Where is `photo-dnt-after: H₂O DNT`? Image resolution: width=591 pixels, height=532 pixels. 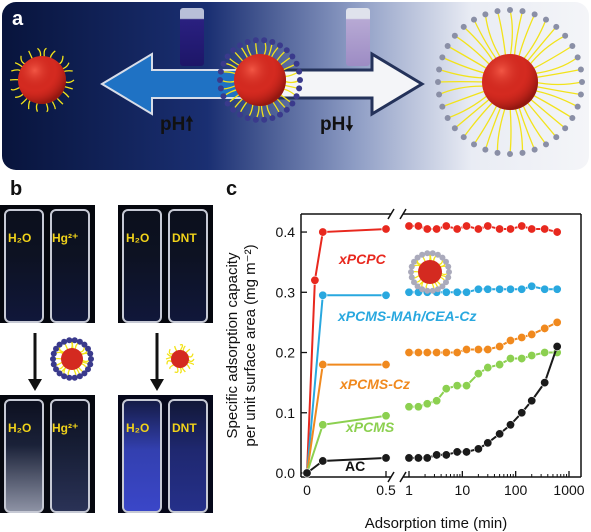
photo-dnt-after: H₂O DNT is located at coordinates (165, 454).